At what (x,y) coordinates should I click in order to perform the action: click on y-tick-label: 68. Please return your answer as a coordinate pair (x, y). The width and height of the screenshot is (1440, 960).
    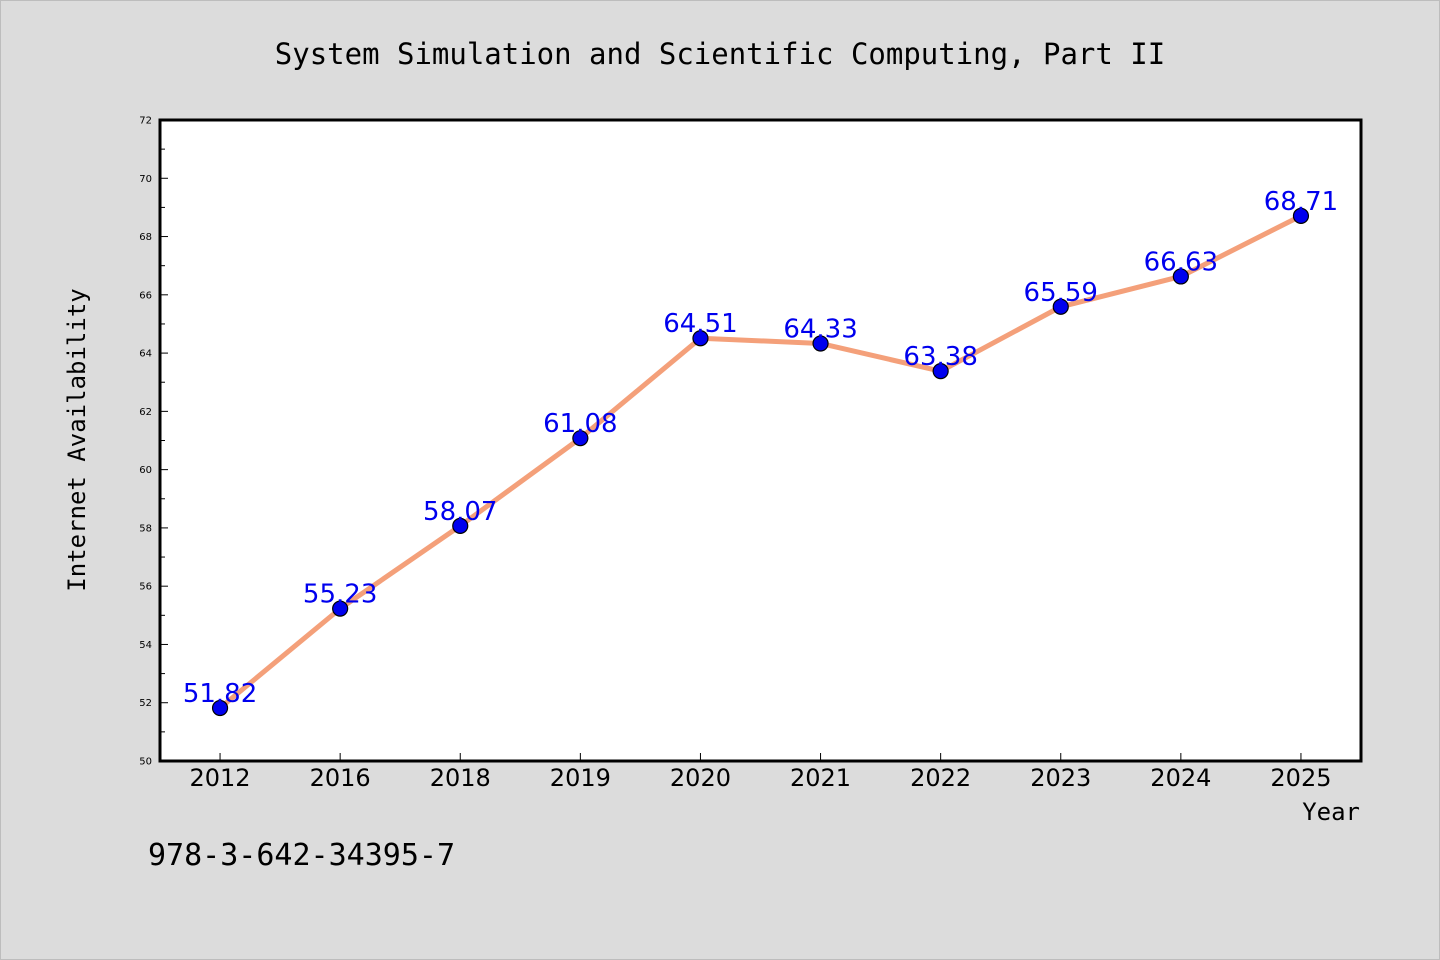
    Looking at the image, I should click on (145, 237).